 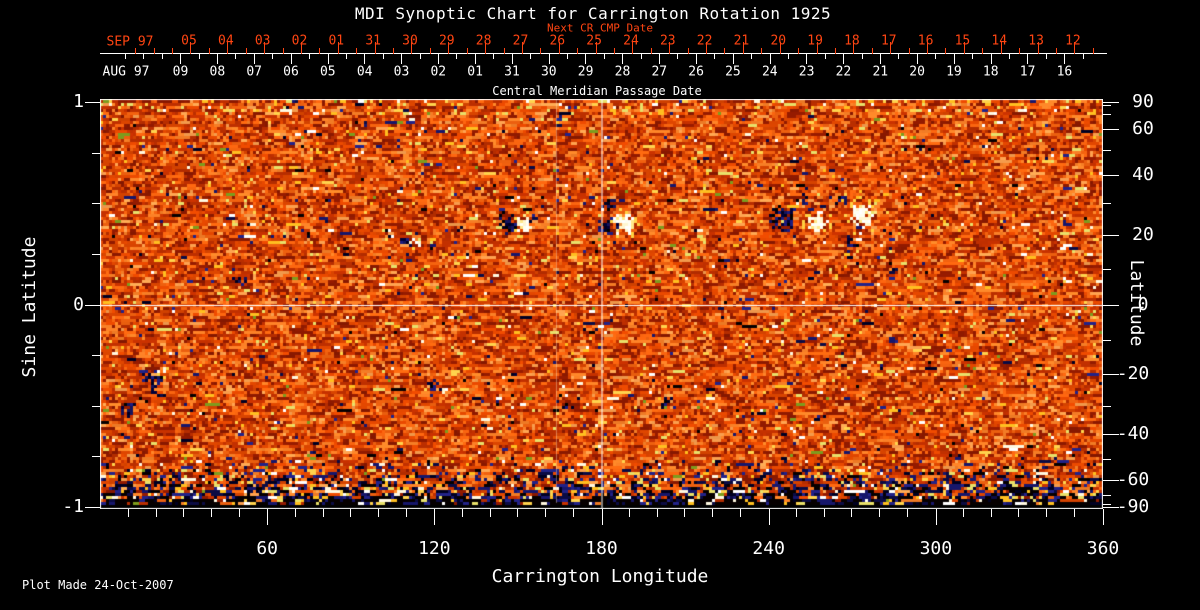 I want to click on longitude-tick-label: 120, so click(x=434, y=548).